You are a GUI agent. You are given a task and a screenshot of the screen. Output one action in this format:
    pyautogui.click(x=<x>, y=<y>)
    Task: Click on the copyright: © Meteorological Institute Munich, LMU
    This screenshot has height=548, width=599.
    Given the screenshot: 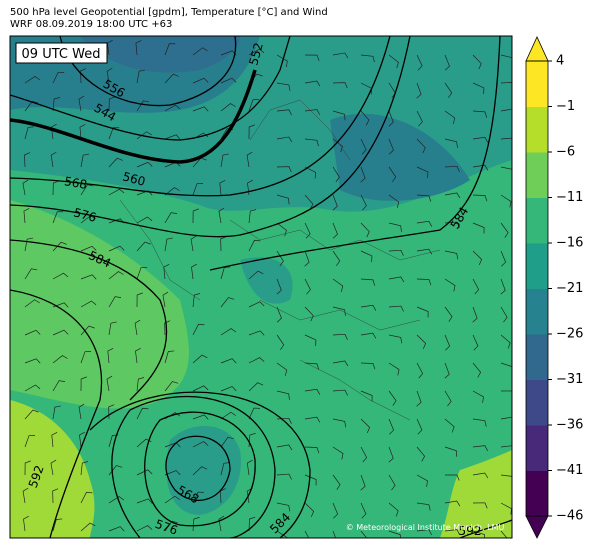 What is the action you would take?
    pyautogui.click(x=425, y=527)
    